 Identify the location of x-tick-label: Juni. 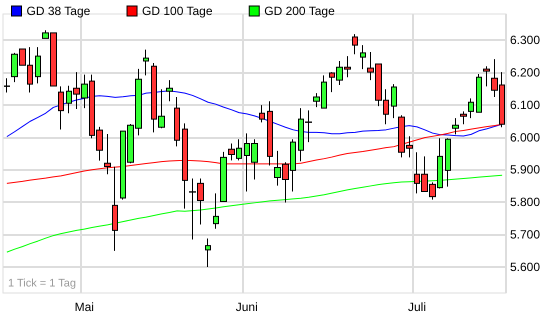
(247, 307).